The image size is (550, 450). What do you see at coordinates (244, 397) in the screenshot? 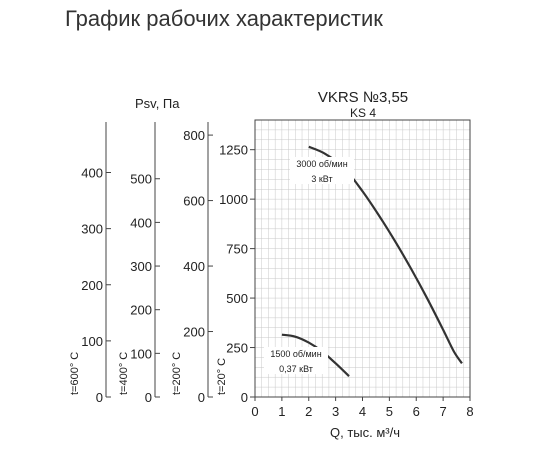
I see `y-tick-label: 0` at bounding box center [244, 397].